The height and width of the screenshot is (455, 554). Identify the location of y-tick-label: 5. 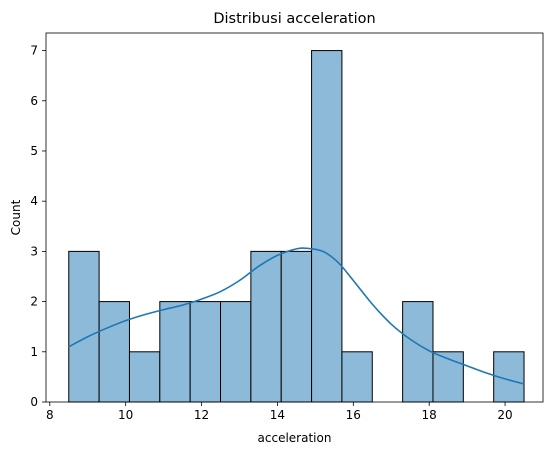
(34, 151).